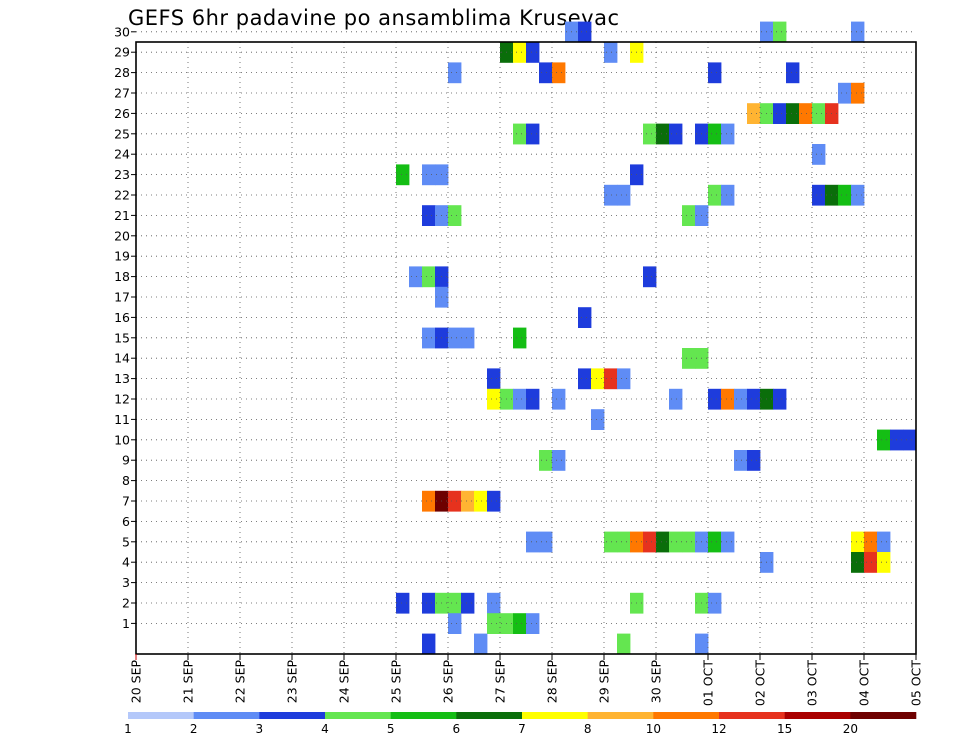 This screenshot has height=742, width=960. I want to click on legend-label: 6, so click(457, 729).